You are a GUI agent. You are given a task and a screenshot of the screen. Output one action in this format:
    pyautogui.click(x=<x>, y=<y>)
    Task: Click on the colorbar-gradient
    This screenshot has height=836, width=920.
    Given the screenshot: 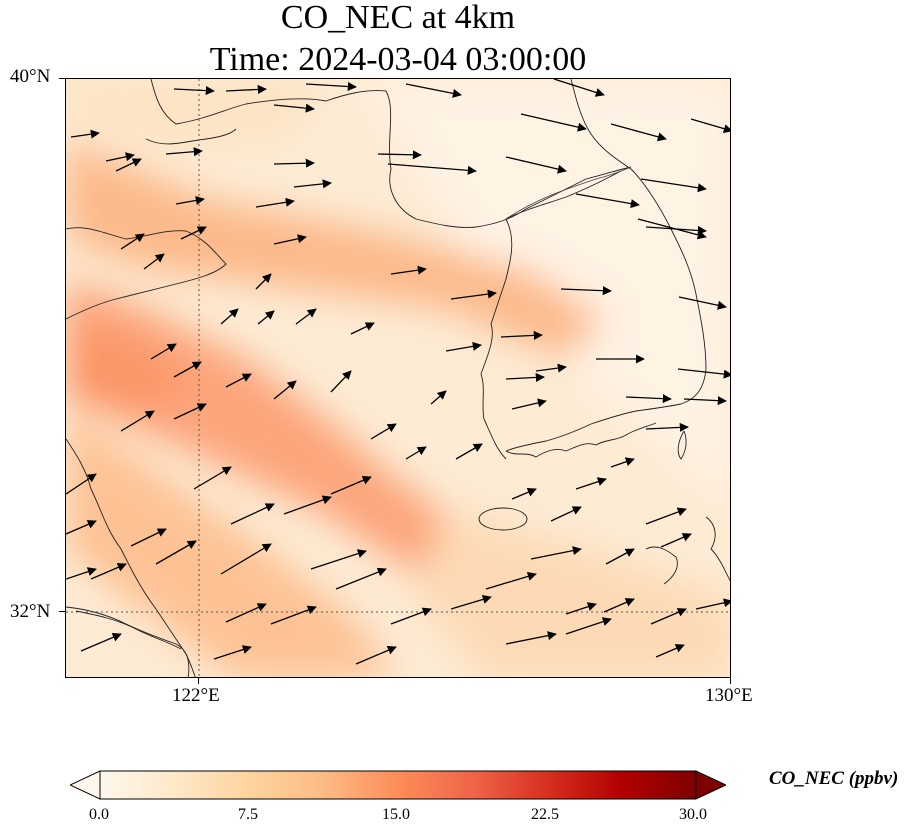 What is the action you would take?
    pyautogui.click(x=398, y=785)
    